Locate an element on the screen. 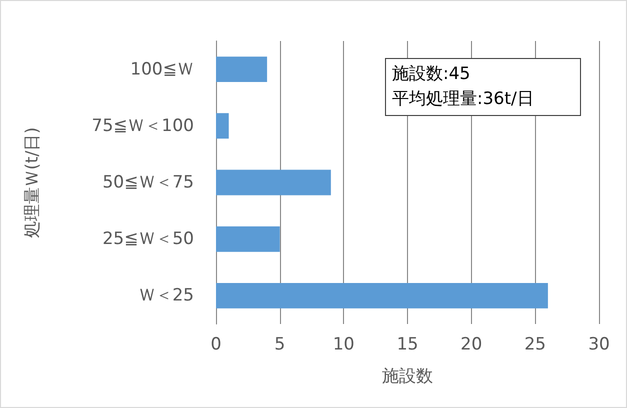  y-tick-label: 100≦Ｗ is located at coordinates (162, 69).